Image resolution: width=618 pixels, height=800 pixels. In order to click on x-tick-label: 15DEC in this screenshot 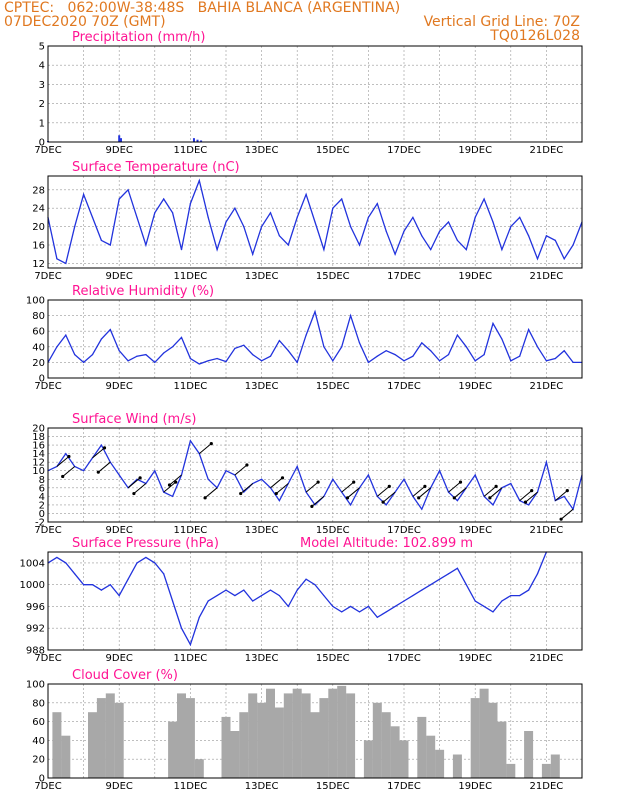, I will do `click(333, 386)`.